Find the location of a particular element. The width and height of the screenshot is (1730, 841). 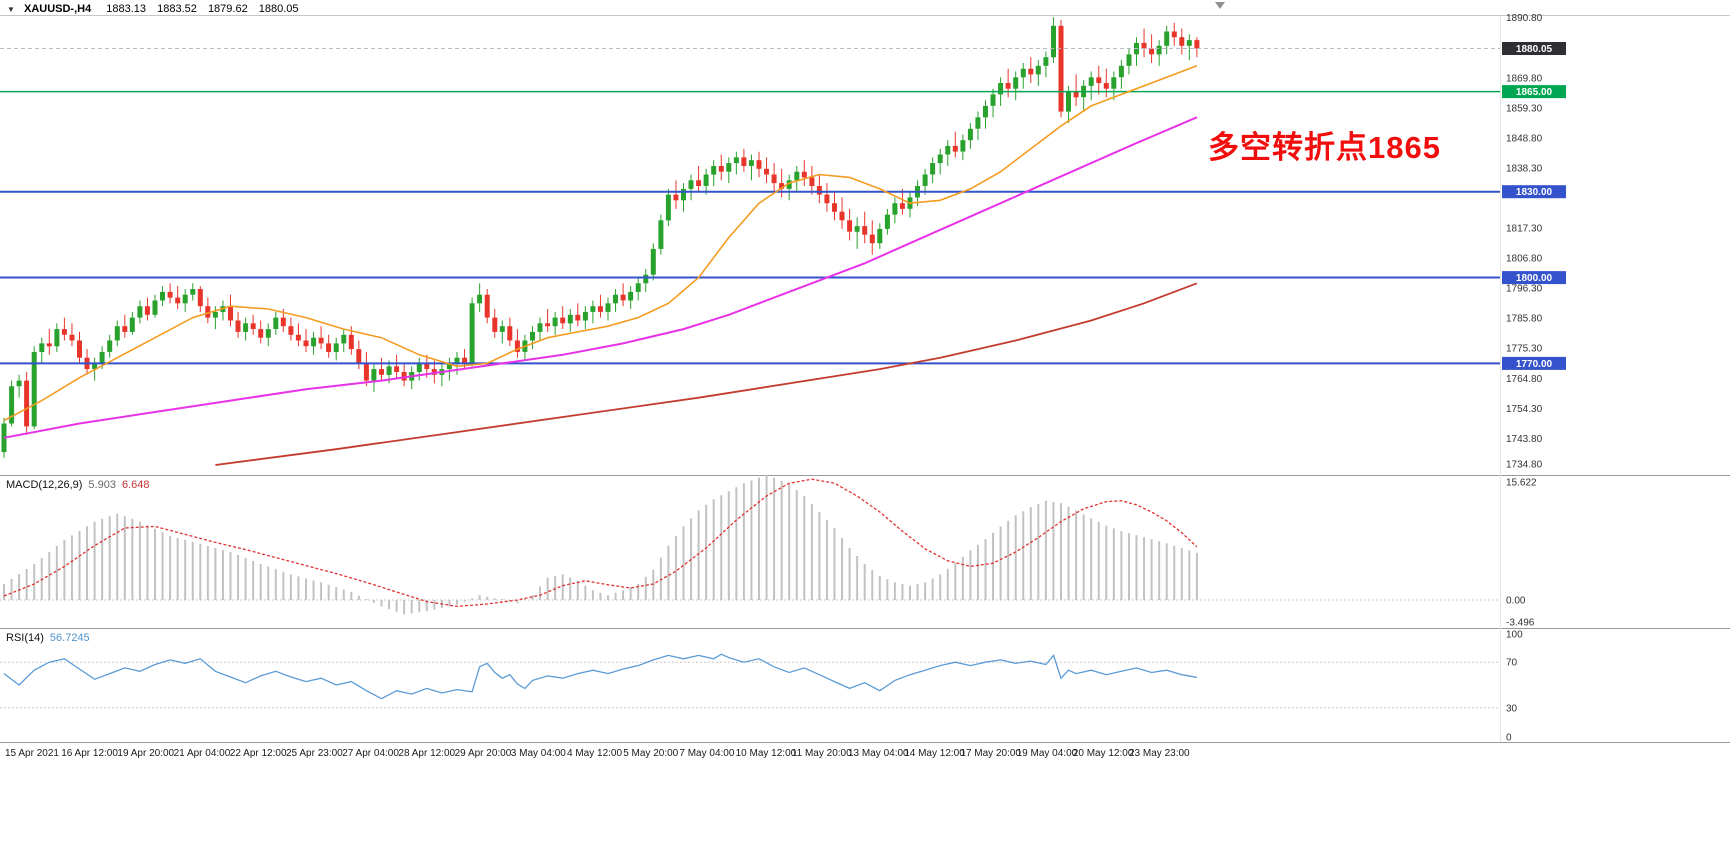

symbol-dropdown-icon: ▼ is located at coordinates (11, 9).